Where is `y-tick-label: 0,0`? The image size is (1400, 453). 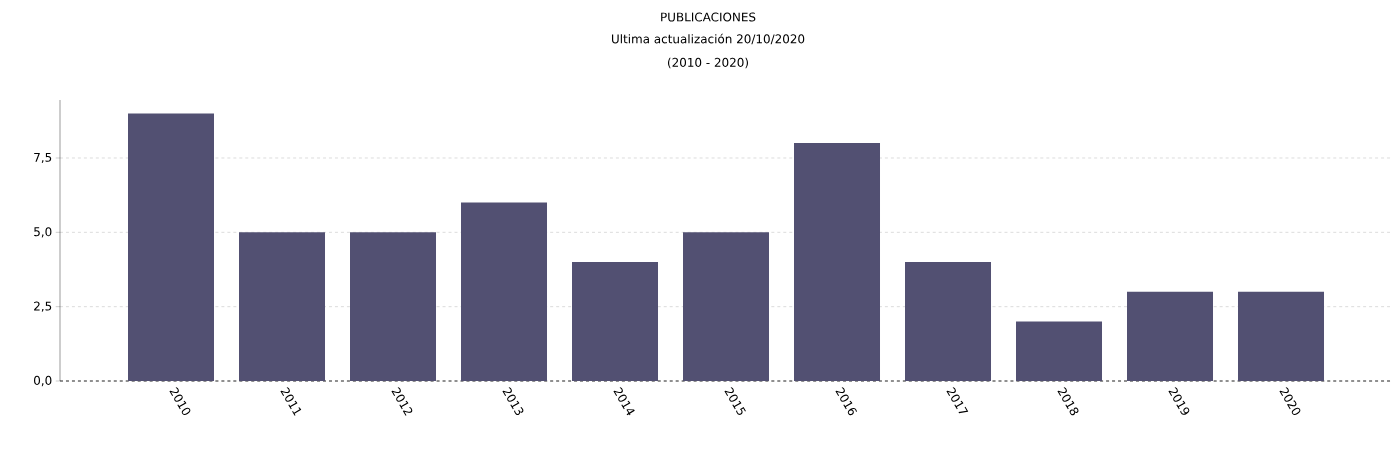 y-tick-label: 0,0 is located at coordinates (43, 381).